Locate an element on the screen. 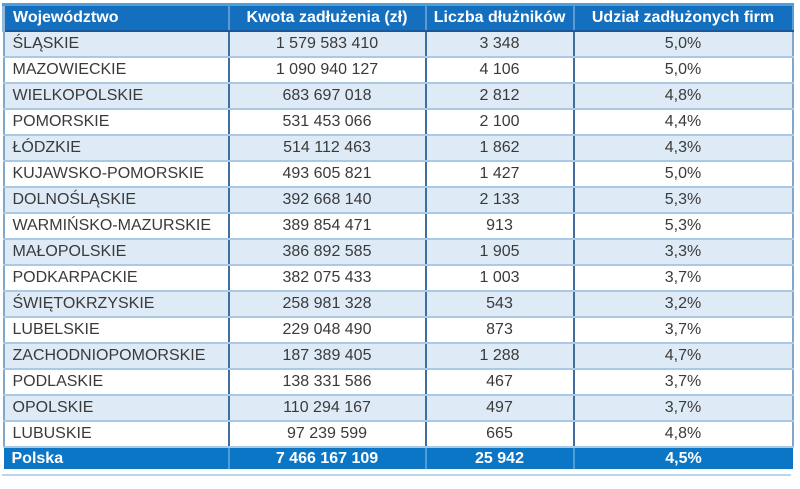  table-cell: 1 003 is located at coordinates (499, 278).